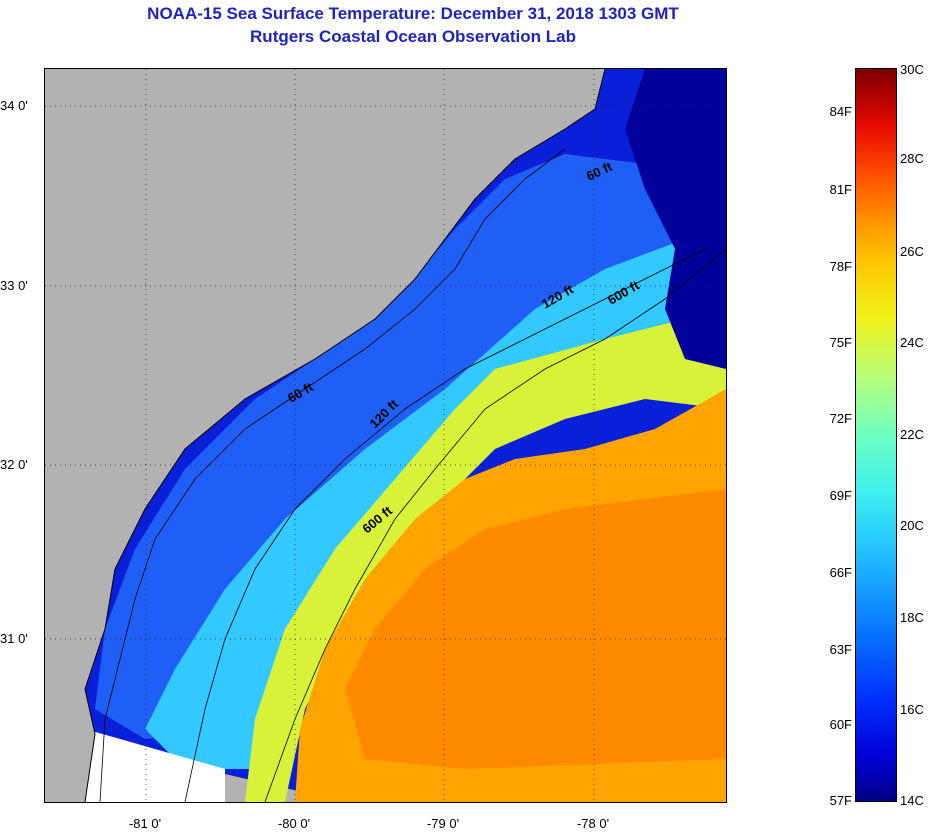 This screenshot has width=936, height=832. Describe the element at coordinates (840, 649) in the screenshot. I see `colorbar-f-label: 63F` at that location.